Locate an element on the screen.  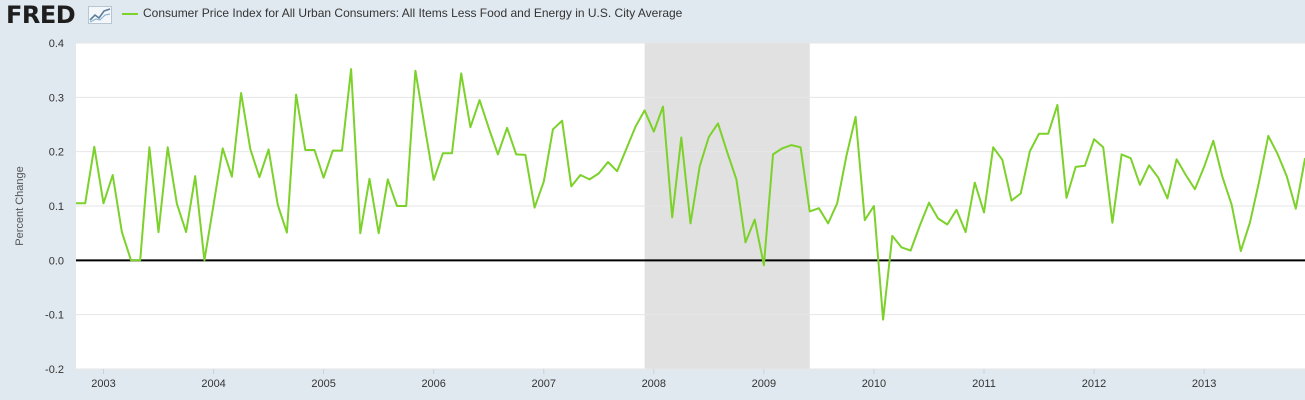
x-tick-label: 2006 is located at coordinates (433, 384).